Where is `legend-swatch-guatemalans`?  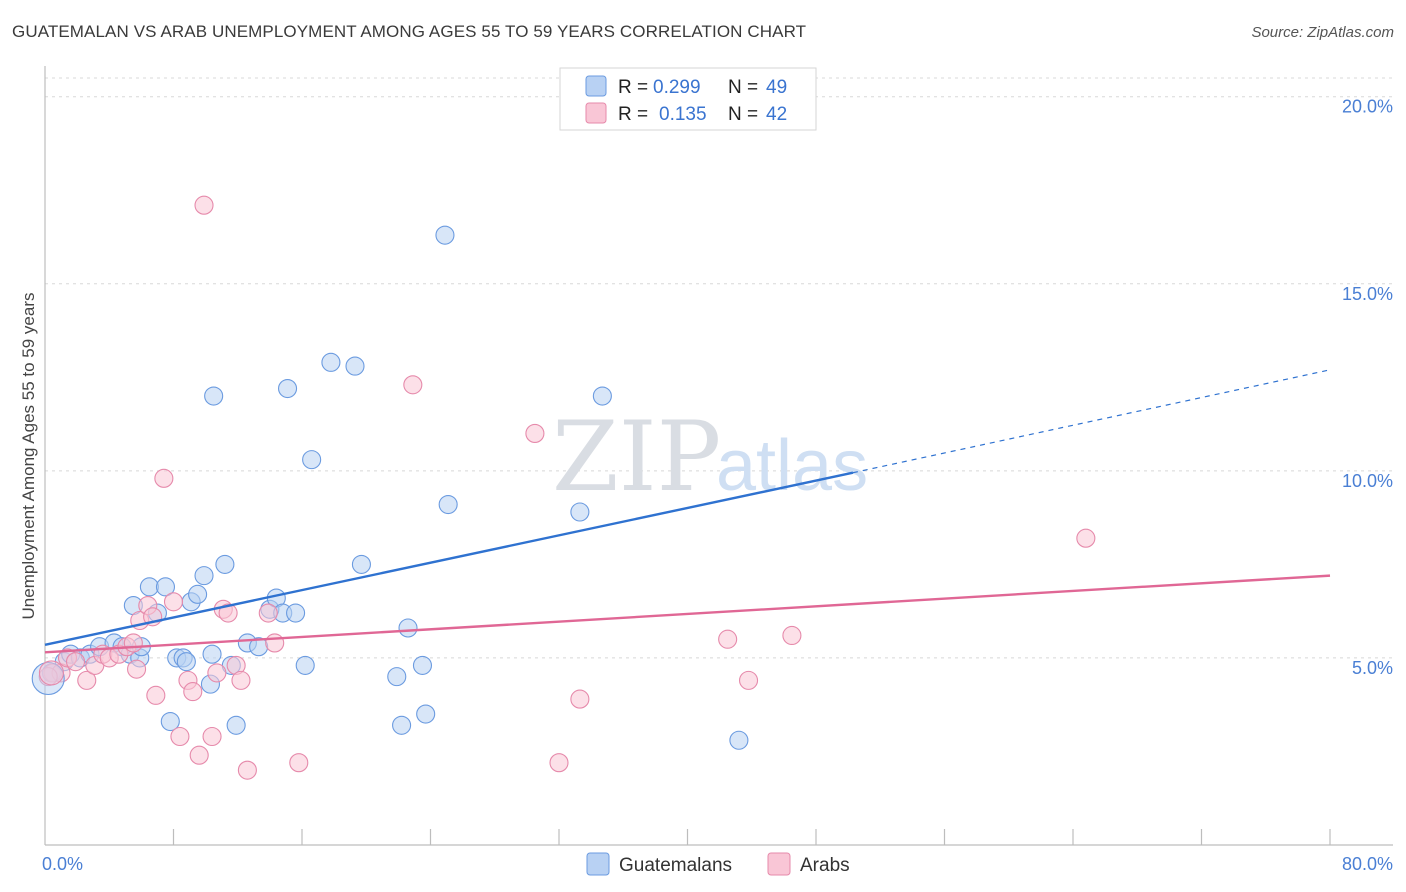
legend-swatch-guatemalans is located at coordinates (596, 86).